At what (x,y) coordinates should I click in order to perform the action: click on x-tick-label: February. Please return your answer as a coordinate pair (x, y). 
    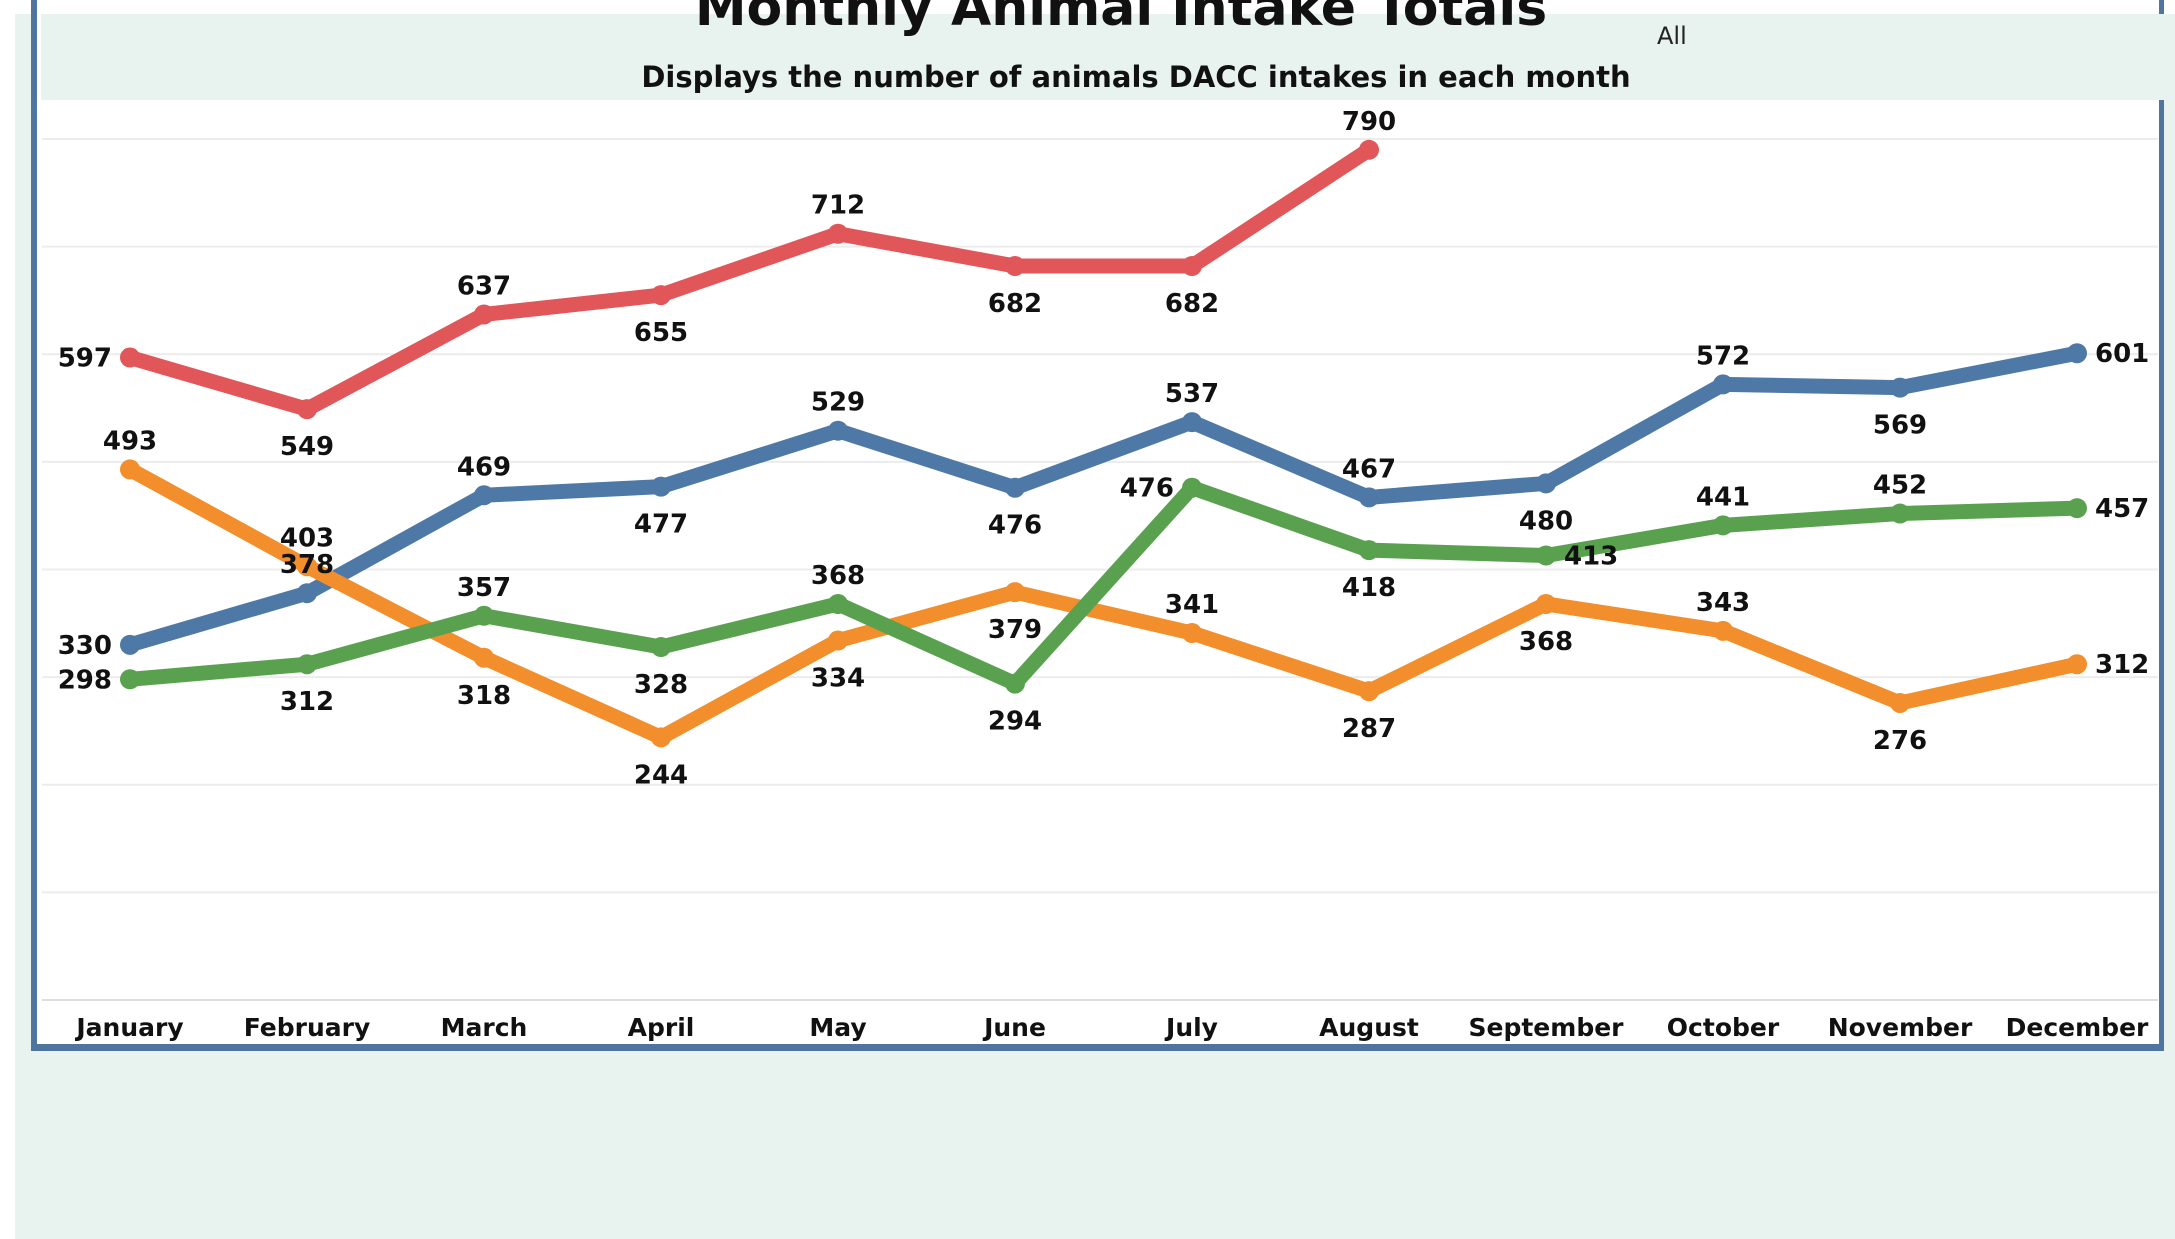
    Looking at the image, I should click on (307, 1027).